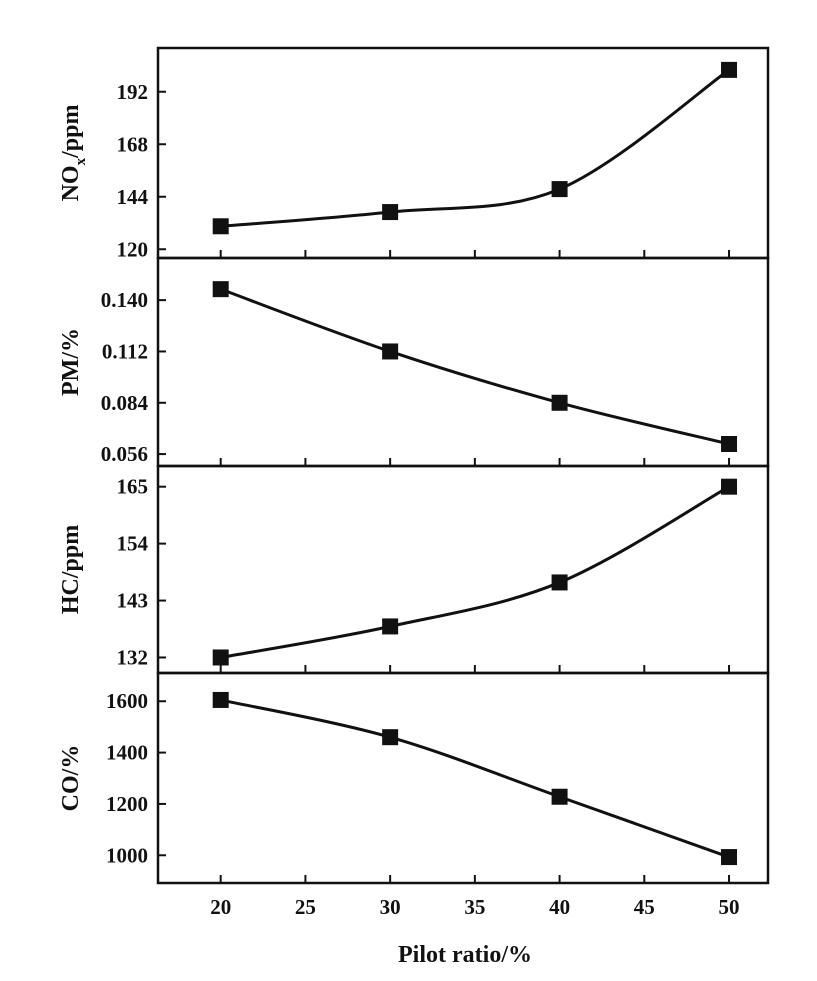 Image resolution: width=817 pixels, height=981 pixels. Describe the element at coordinates (465, 955) in the screenshot. I see `x-axis-label: Pilot ratio/%` at that location.